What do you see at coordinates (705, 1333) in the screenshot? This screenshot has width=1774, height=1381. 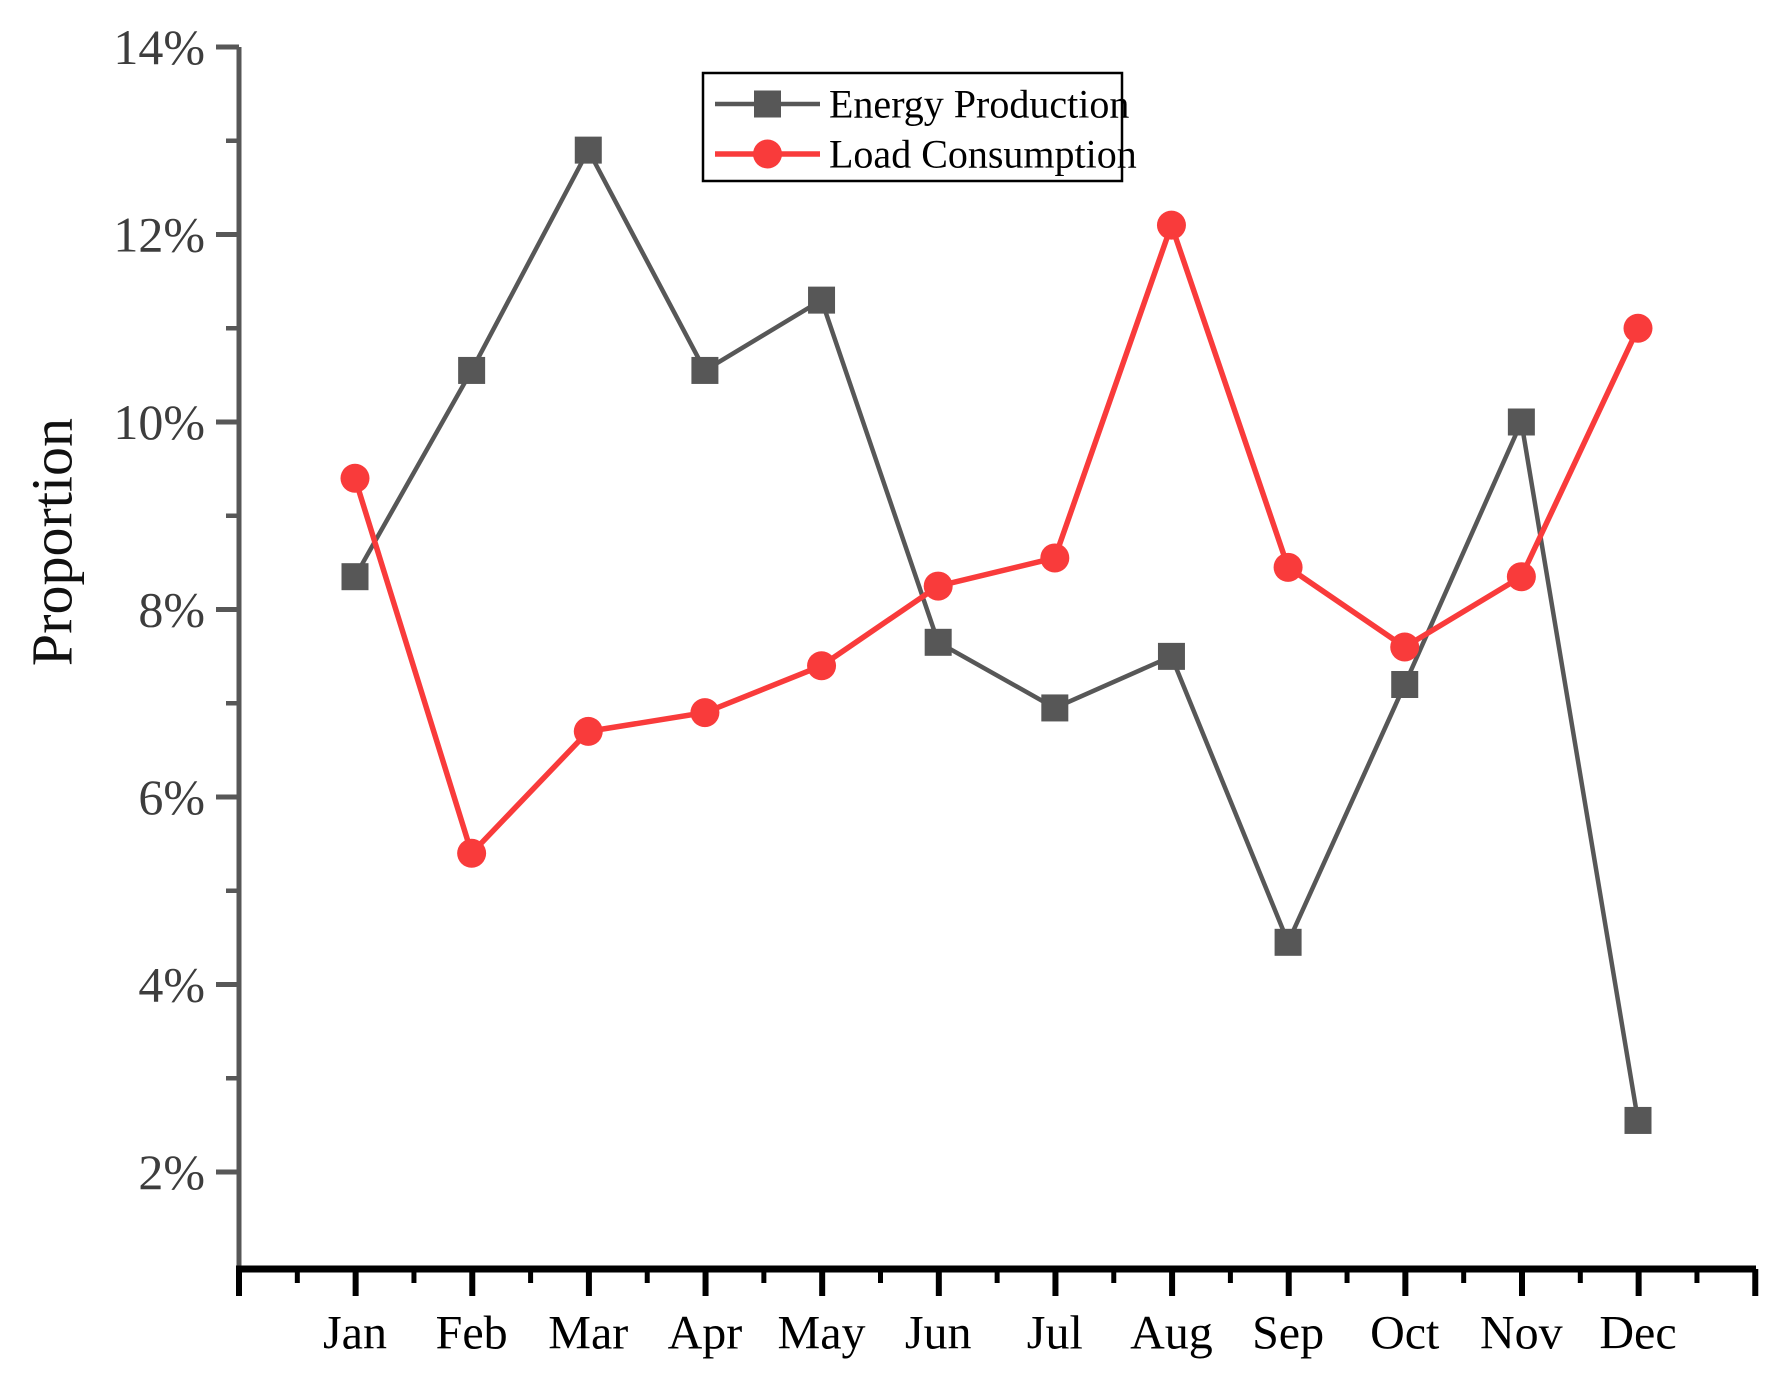 I see `x-tick-label-apr: Apr` at bounding box center [705, 1333].